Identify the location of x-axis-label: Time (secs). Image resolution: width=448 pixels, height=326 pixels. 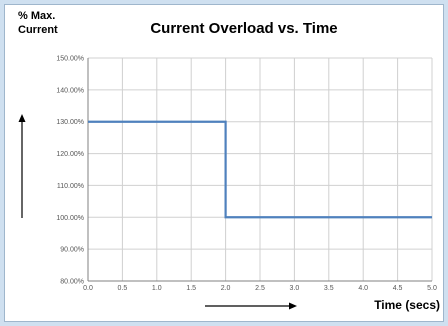
(407, 305).